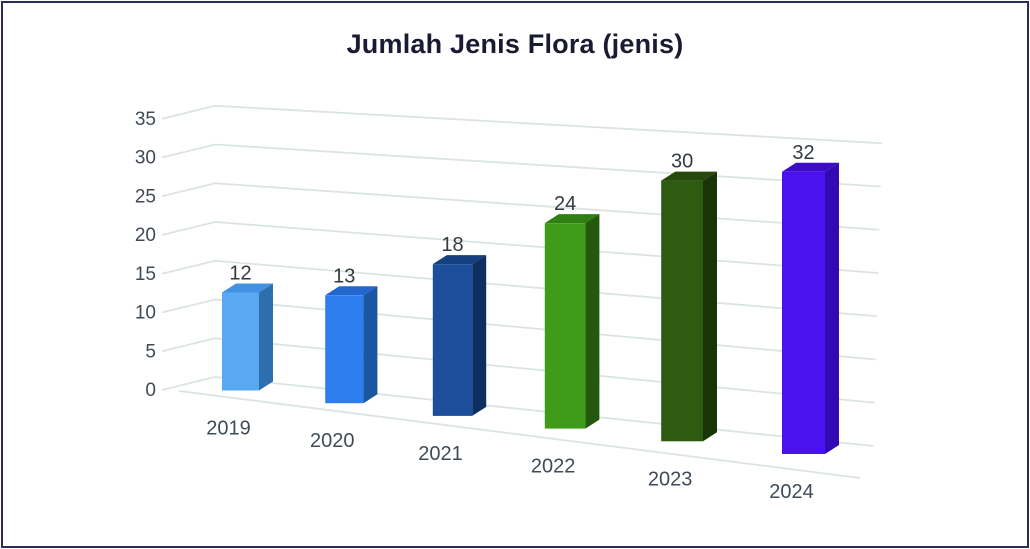 The height and width of the screenshot is (549, 1030). What do you see at coordinates (592, 321) in the screenshot?
I see `bar-side-face-2022` at bounding box center [592, 321].